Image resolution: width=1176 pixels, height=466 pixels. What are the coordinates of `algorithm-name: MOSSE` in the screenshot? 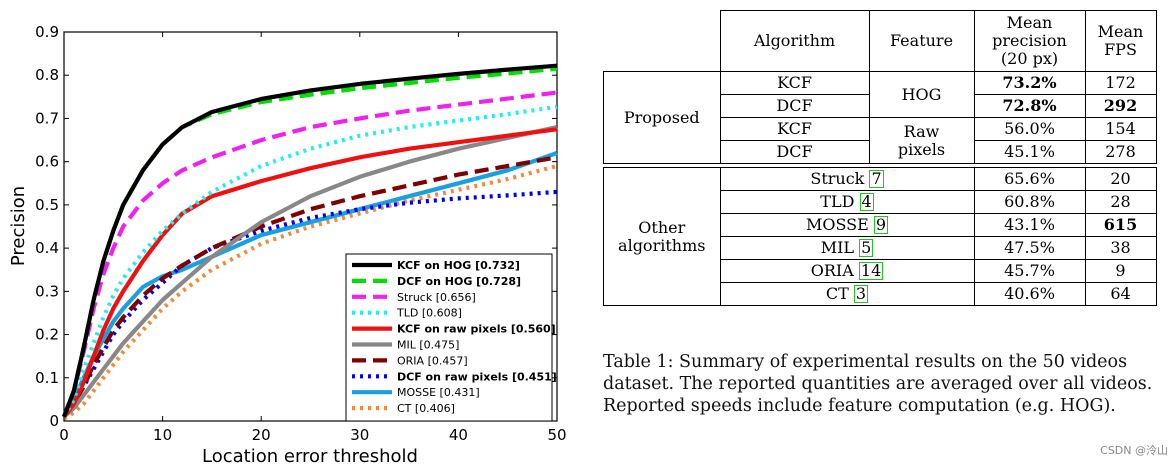 It's located at (837, 224).